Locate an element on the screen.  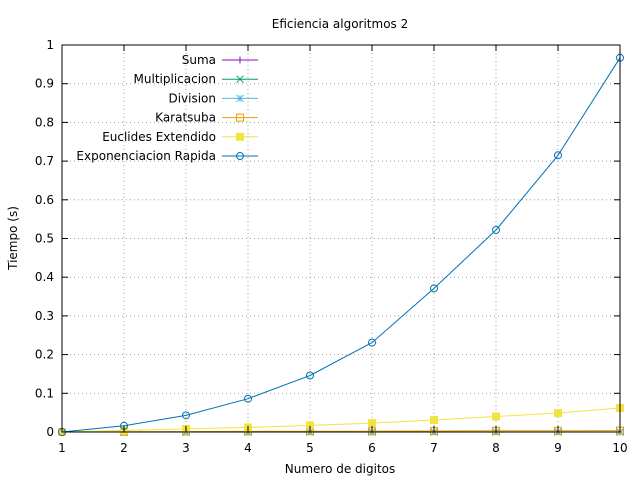
legend-item-exponenciacion-rapida: Exponenciacion Rapida is located at coordinates (167, 156).